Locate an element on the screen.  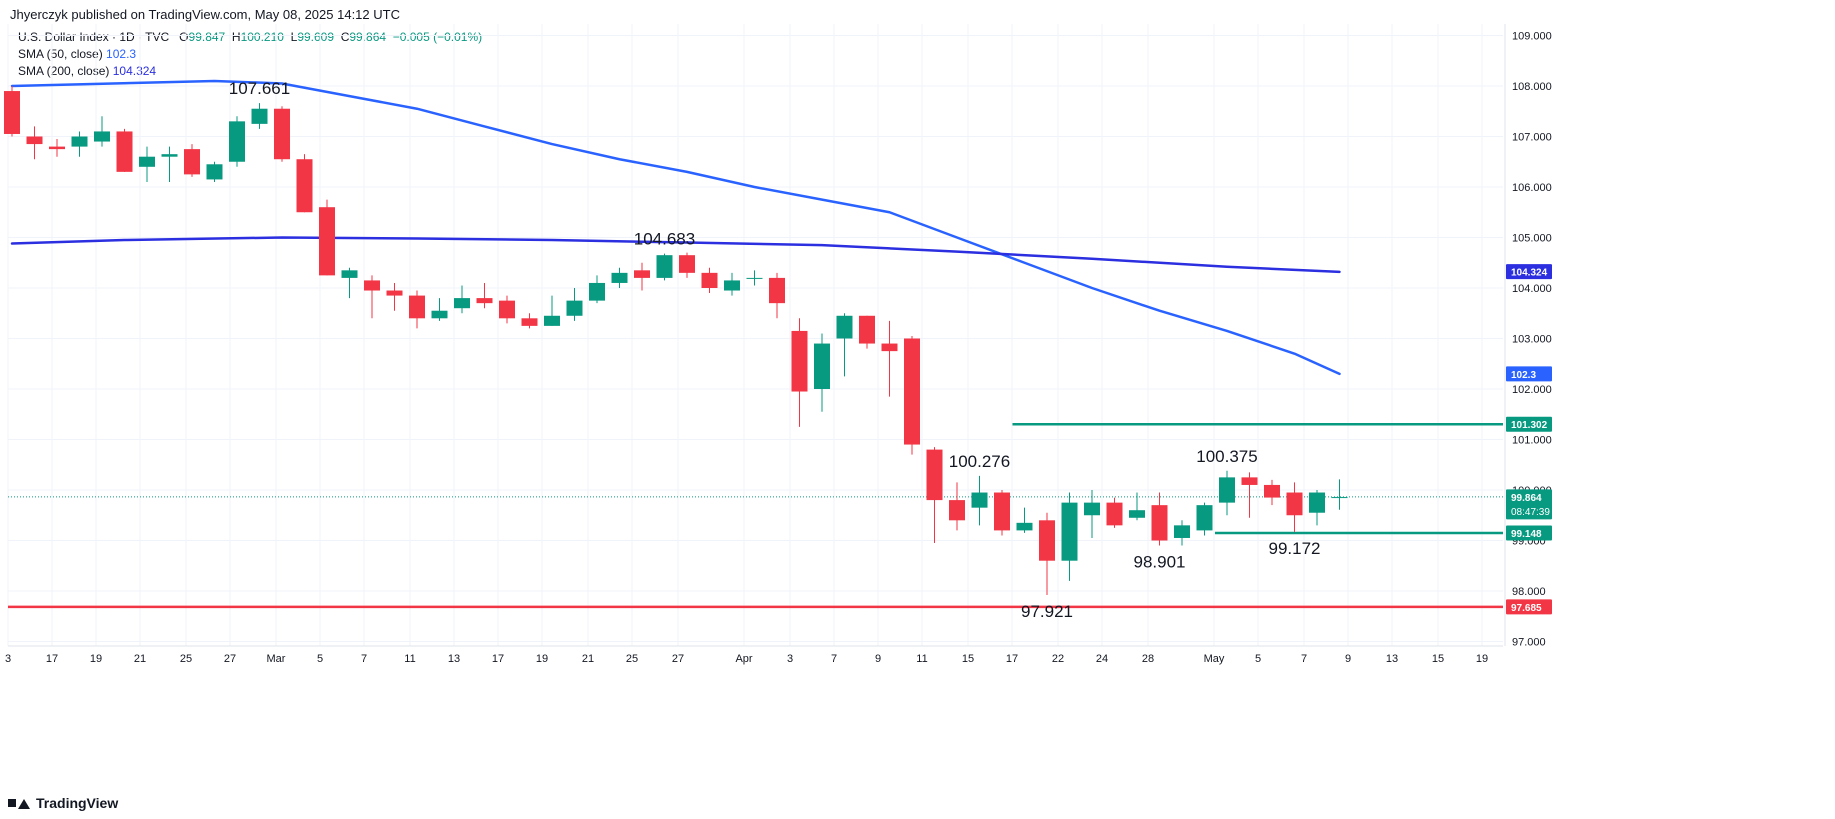
x-tick-label: 25 is located at coordinates (186, 659).